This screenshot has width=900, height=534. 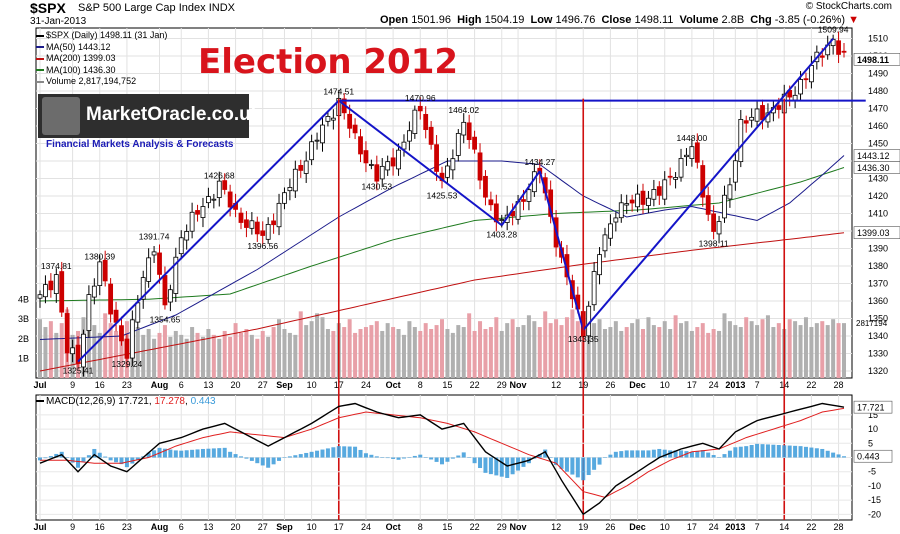 I want to click on high-value: 1504.19, so click(x=504, y=20).